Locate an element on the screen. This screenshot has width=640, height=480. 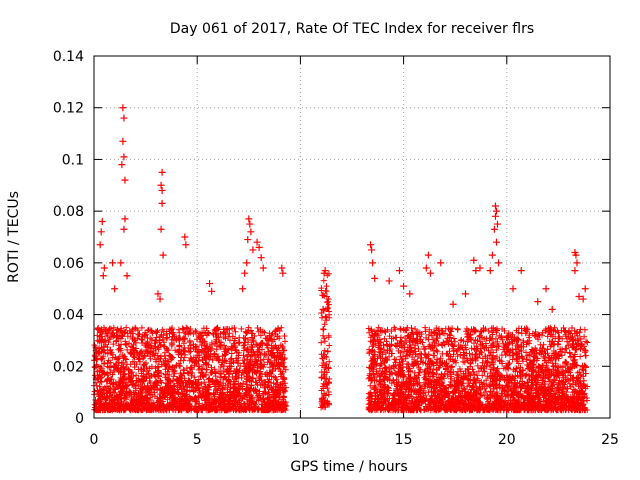
y-tick-label: 0.1 is located at coordinates (73, 160).